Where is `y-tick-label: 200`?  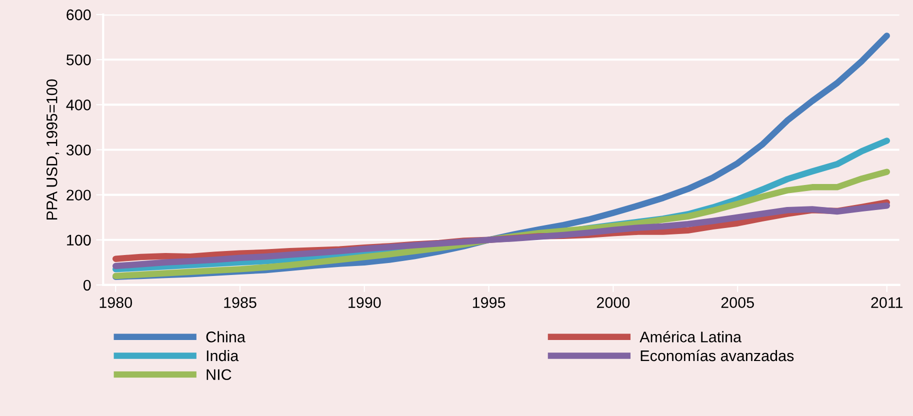
y-tick-label: 200 is located at coordinates (78, 195).